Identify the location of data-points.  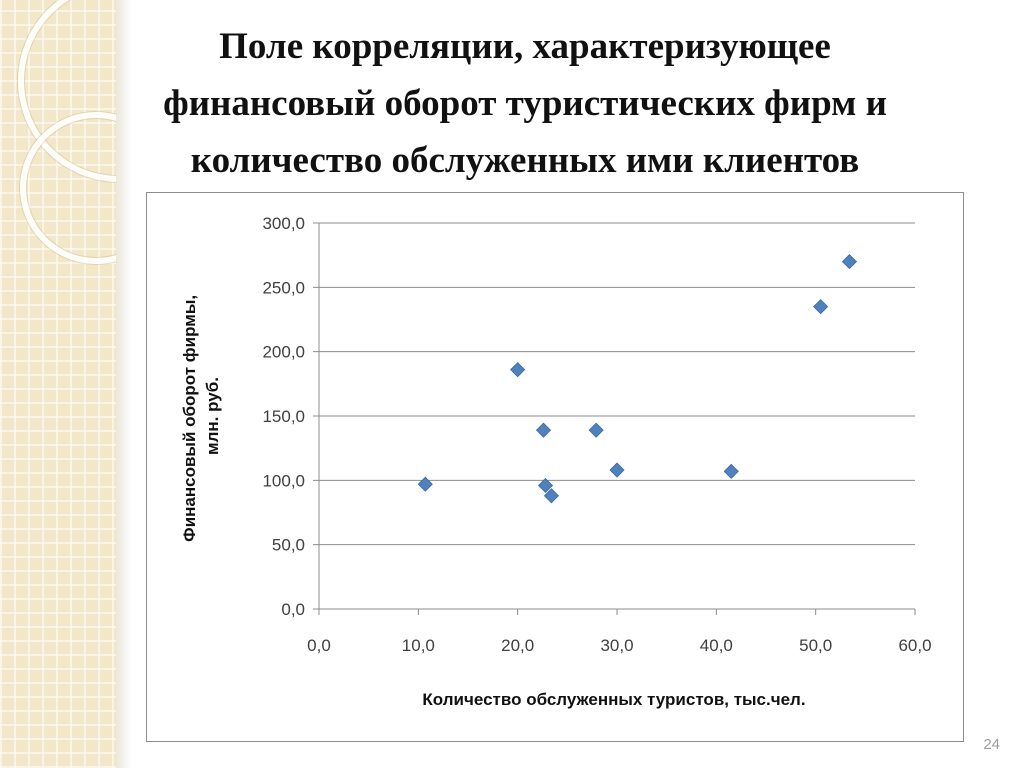
(637, 379).